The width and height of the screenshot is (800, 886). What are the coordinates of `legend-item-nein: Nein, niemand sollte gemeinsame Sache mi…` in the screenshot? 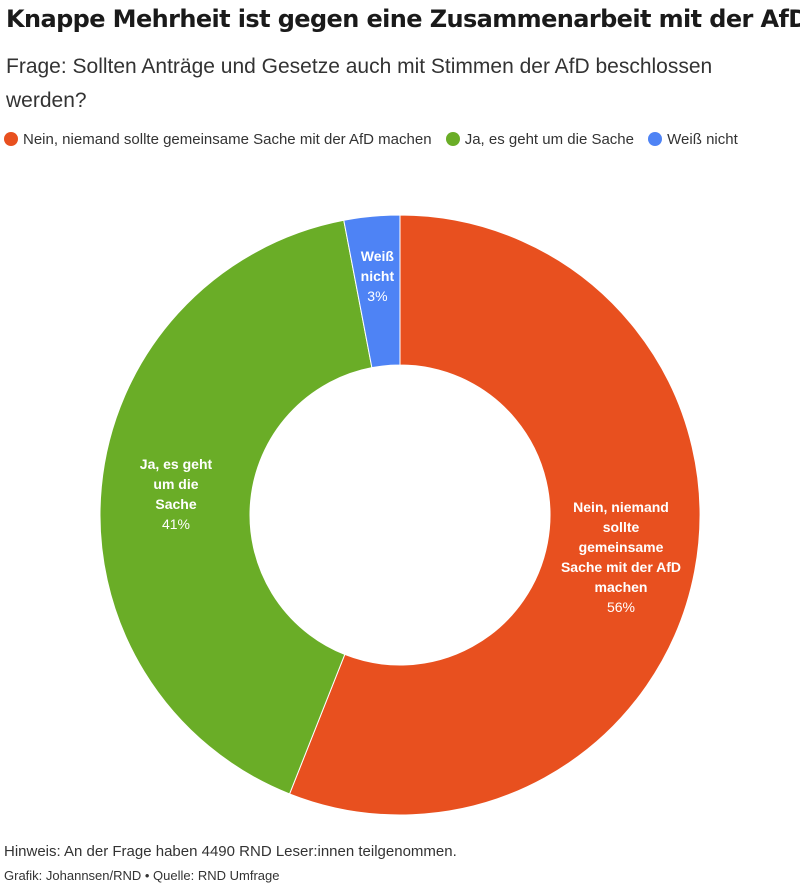 It's located at (218, 139).